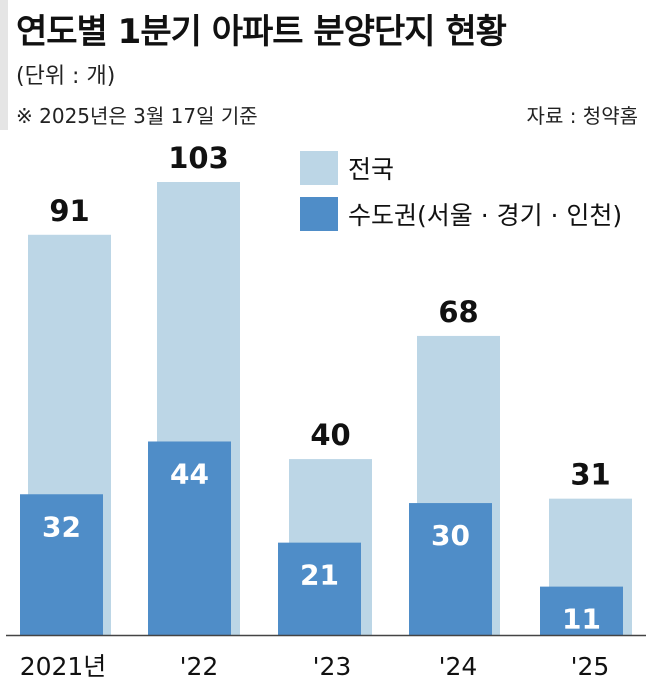 Image resolution: width=650 pixels, height=685 pixels. I want to click on x-tick-label-0: 2021년, so click(63, 666).